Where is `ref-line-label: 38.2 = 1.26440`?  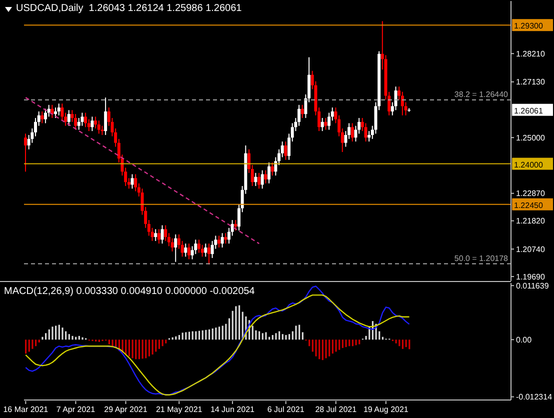 ref-line-label: 38.2 = 1.26440 is located at coordinates (481, 94).